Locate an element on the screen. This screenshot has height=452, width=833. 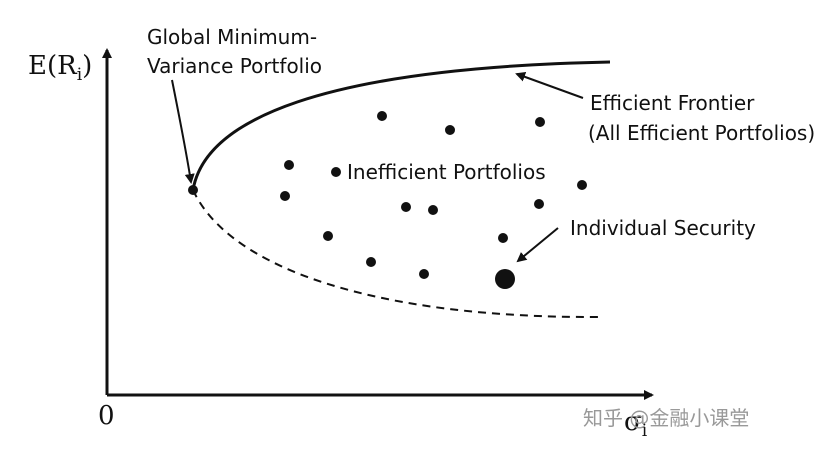
y-label-main: E(R is located at coordinates (53, 66).